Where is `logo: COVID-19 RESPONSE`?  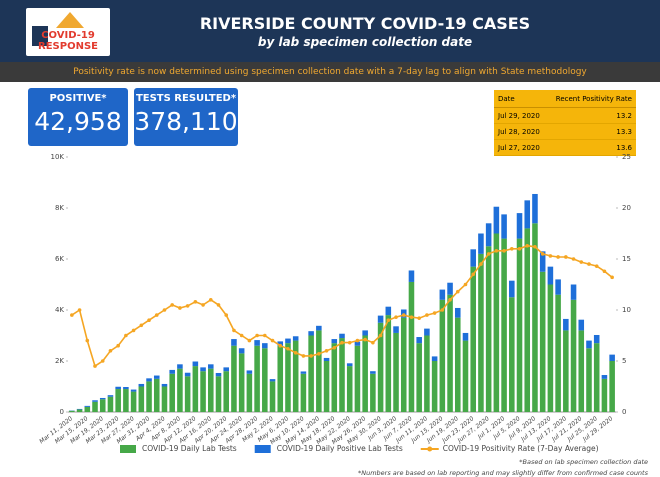
logo: COVID-19 RESPONSE is located at coordinates (68, 32).